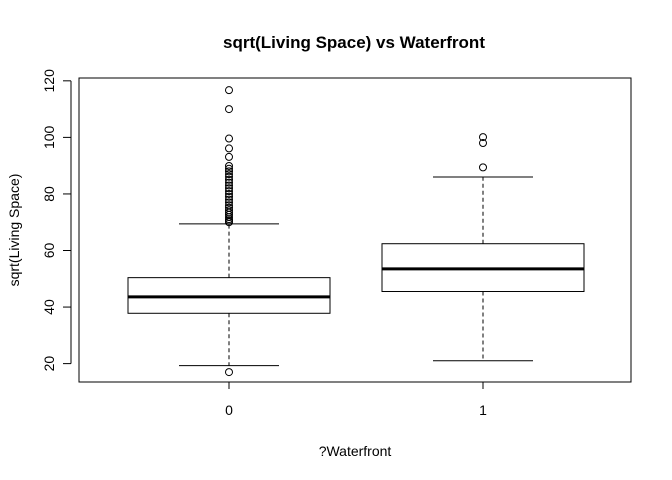 Image resolution: width=672 pixels, height=480 pixels. What do you see at coordinates (483, 410) in the screenshot?
I see `x-tick-label: 1` at bounding box center [483, 410].